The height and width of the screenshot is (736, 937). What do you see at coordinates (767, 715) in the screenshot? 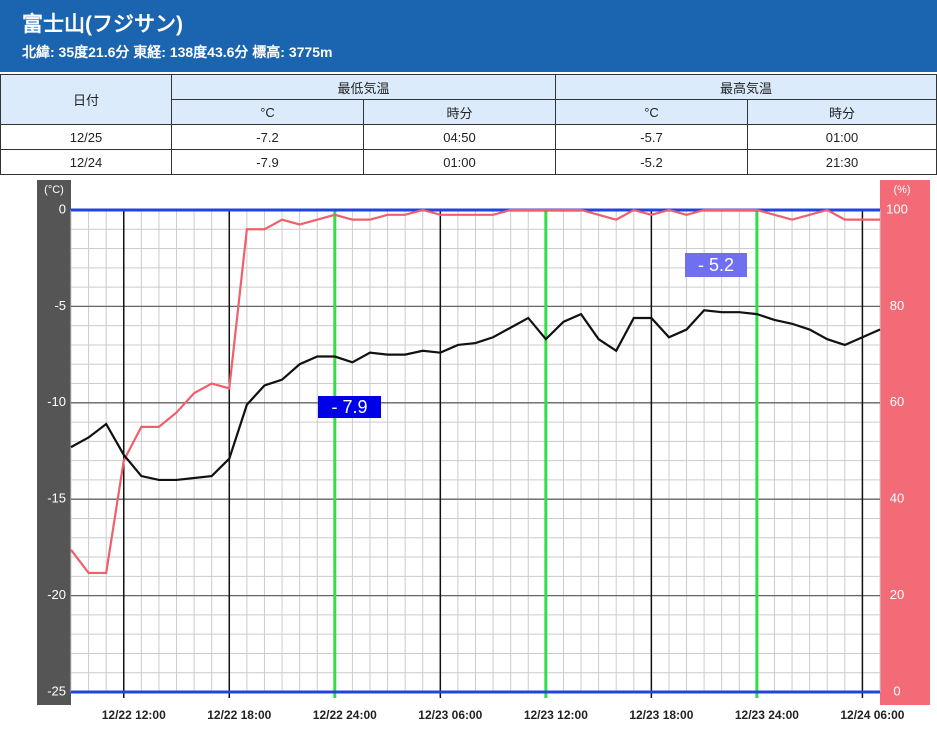
I see `x-tick-label: 12/23 24:00` at bounding box center [767, 715].